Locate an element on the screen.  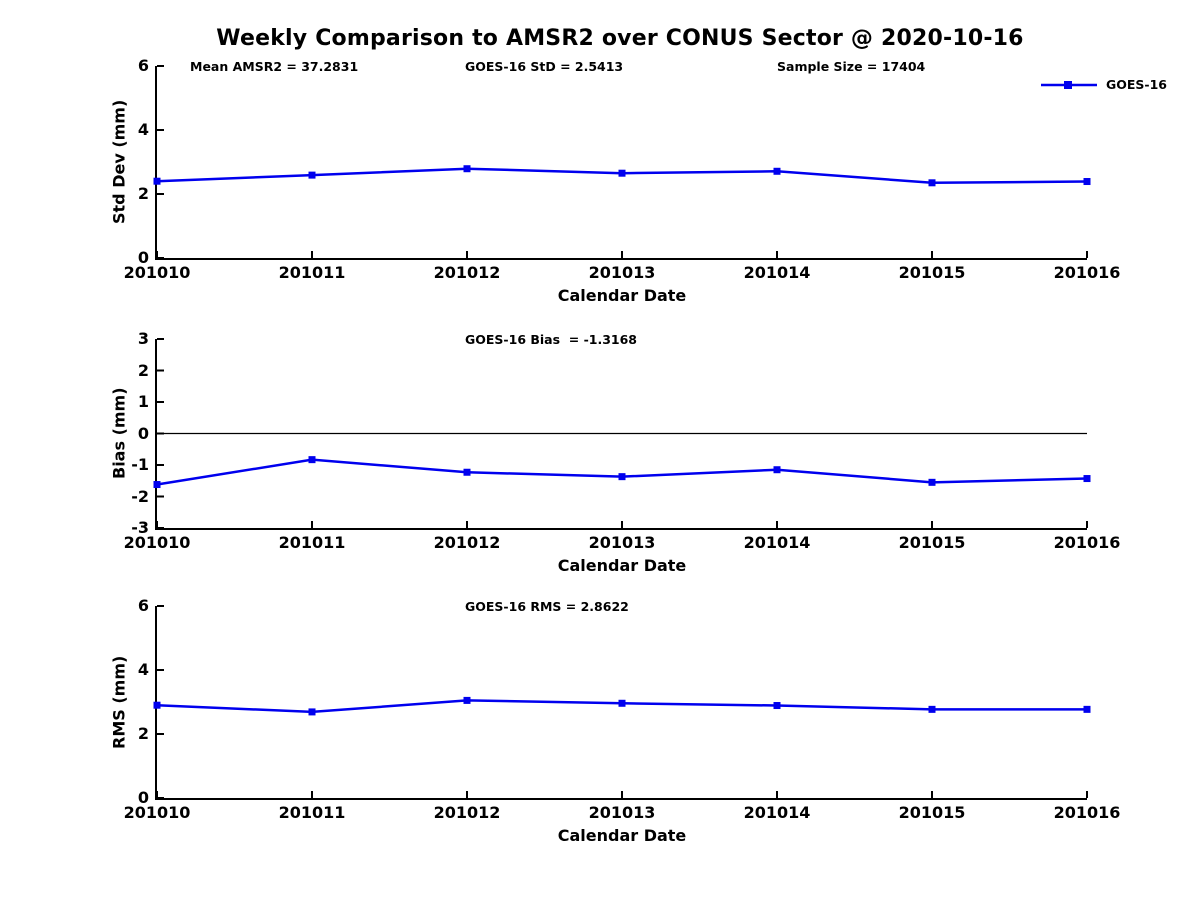
y-tick-label: -2 is located at coordinates (140, 496).